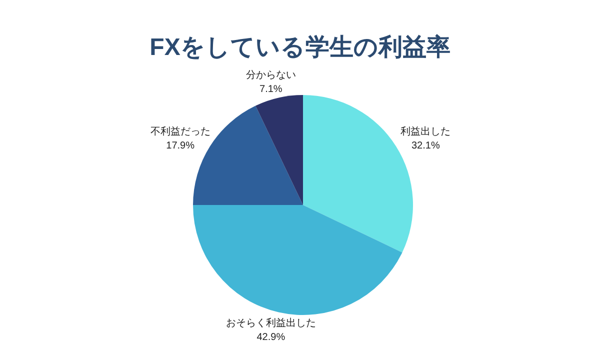  I want to click on data-label: 32.1%, so click(425, 146).